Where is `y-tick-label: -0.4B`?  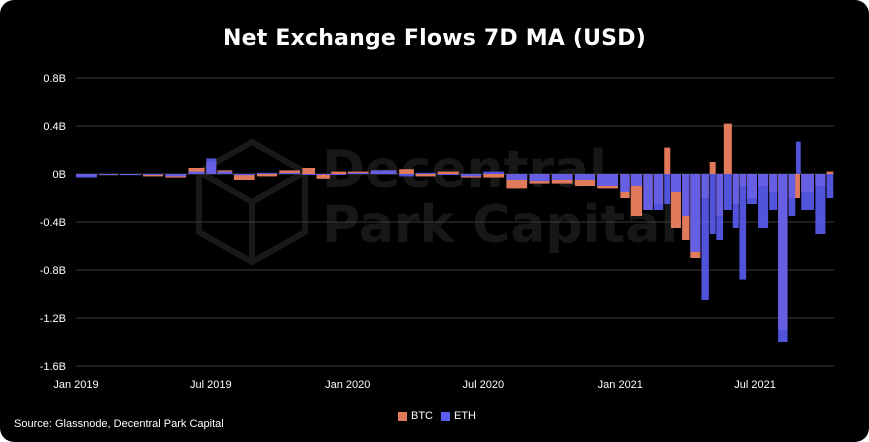
y-tick-label: -0.4B is located at coordinates (53, 223).